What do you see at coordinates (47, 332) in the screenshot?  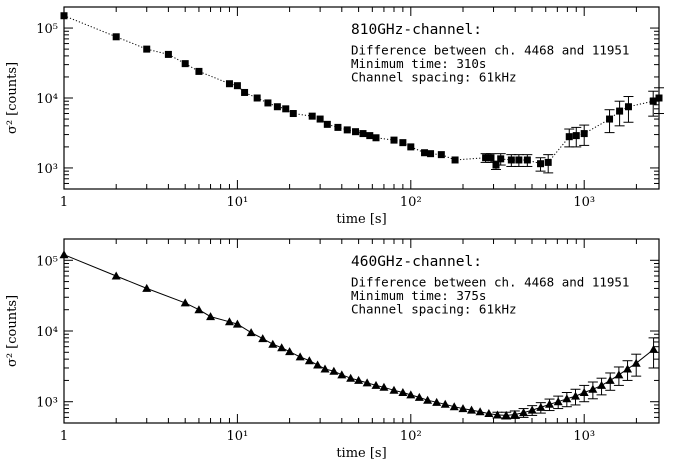 I see `y-tick-label: 10⁴` at bounding box center [47, 332].